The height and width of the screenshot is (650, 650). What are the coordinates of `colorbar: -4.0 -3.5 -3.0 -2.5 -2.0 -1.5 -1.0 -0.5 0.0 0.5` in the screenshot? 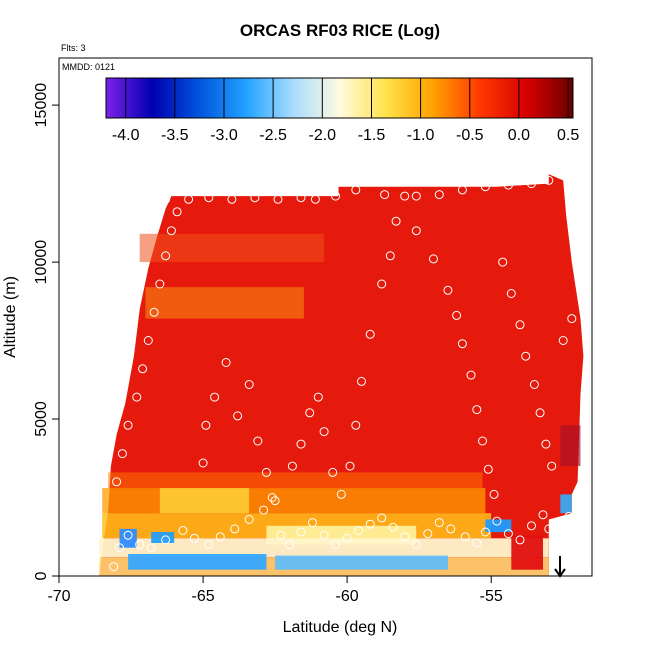 It's located at (342, 110).